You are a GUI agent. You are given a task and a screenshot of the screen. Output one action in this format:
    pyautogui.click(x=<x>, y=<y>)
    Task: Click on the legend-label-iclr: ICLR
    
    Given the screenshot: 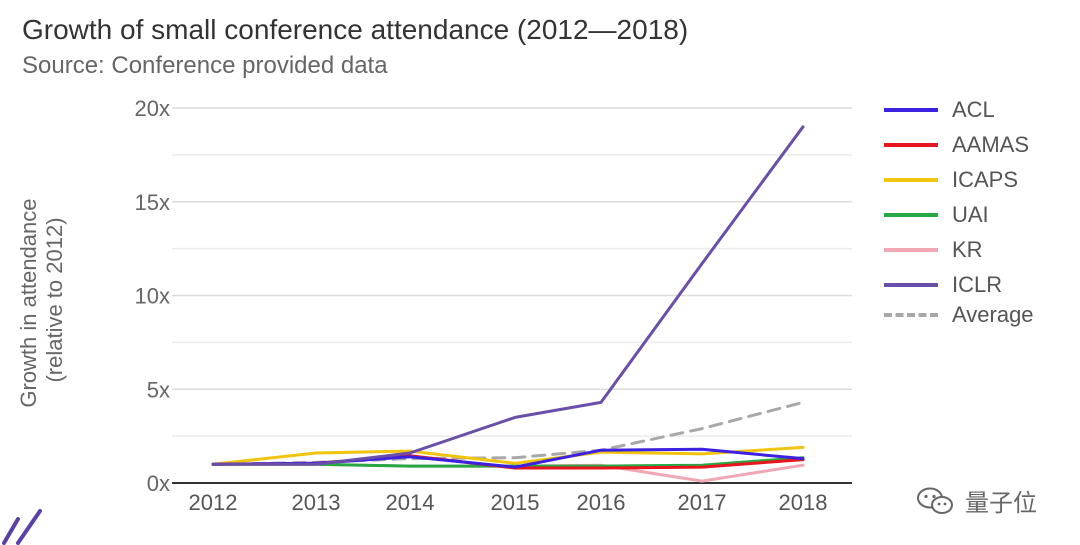 What is the action you would take?
    pyautogui.click(x=977, y=284)
    